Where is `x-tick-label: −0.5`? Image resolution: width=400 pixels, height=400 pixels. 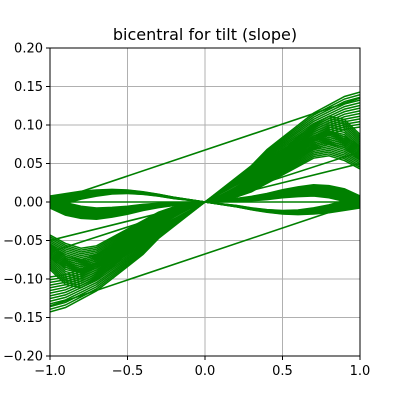 x-tick-label: −0.5 is located at coordinates (128, 371).